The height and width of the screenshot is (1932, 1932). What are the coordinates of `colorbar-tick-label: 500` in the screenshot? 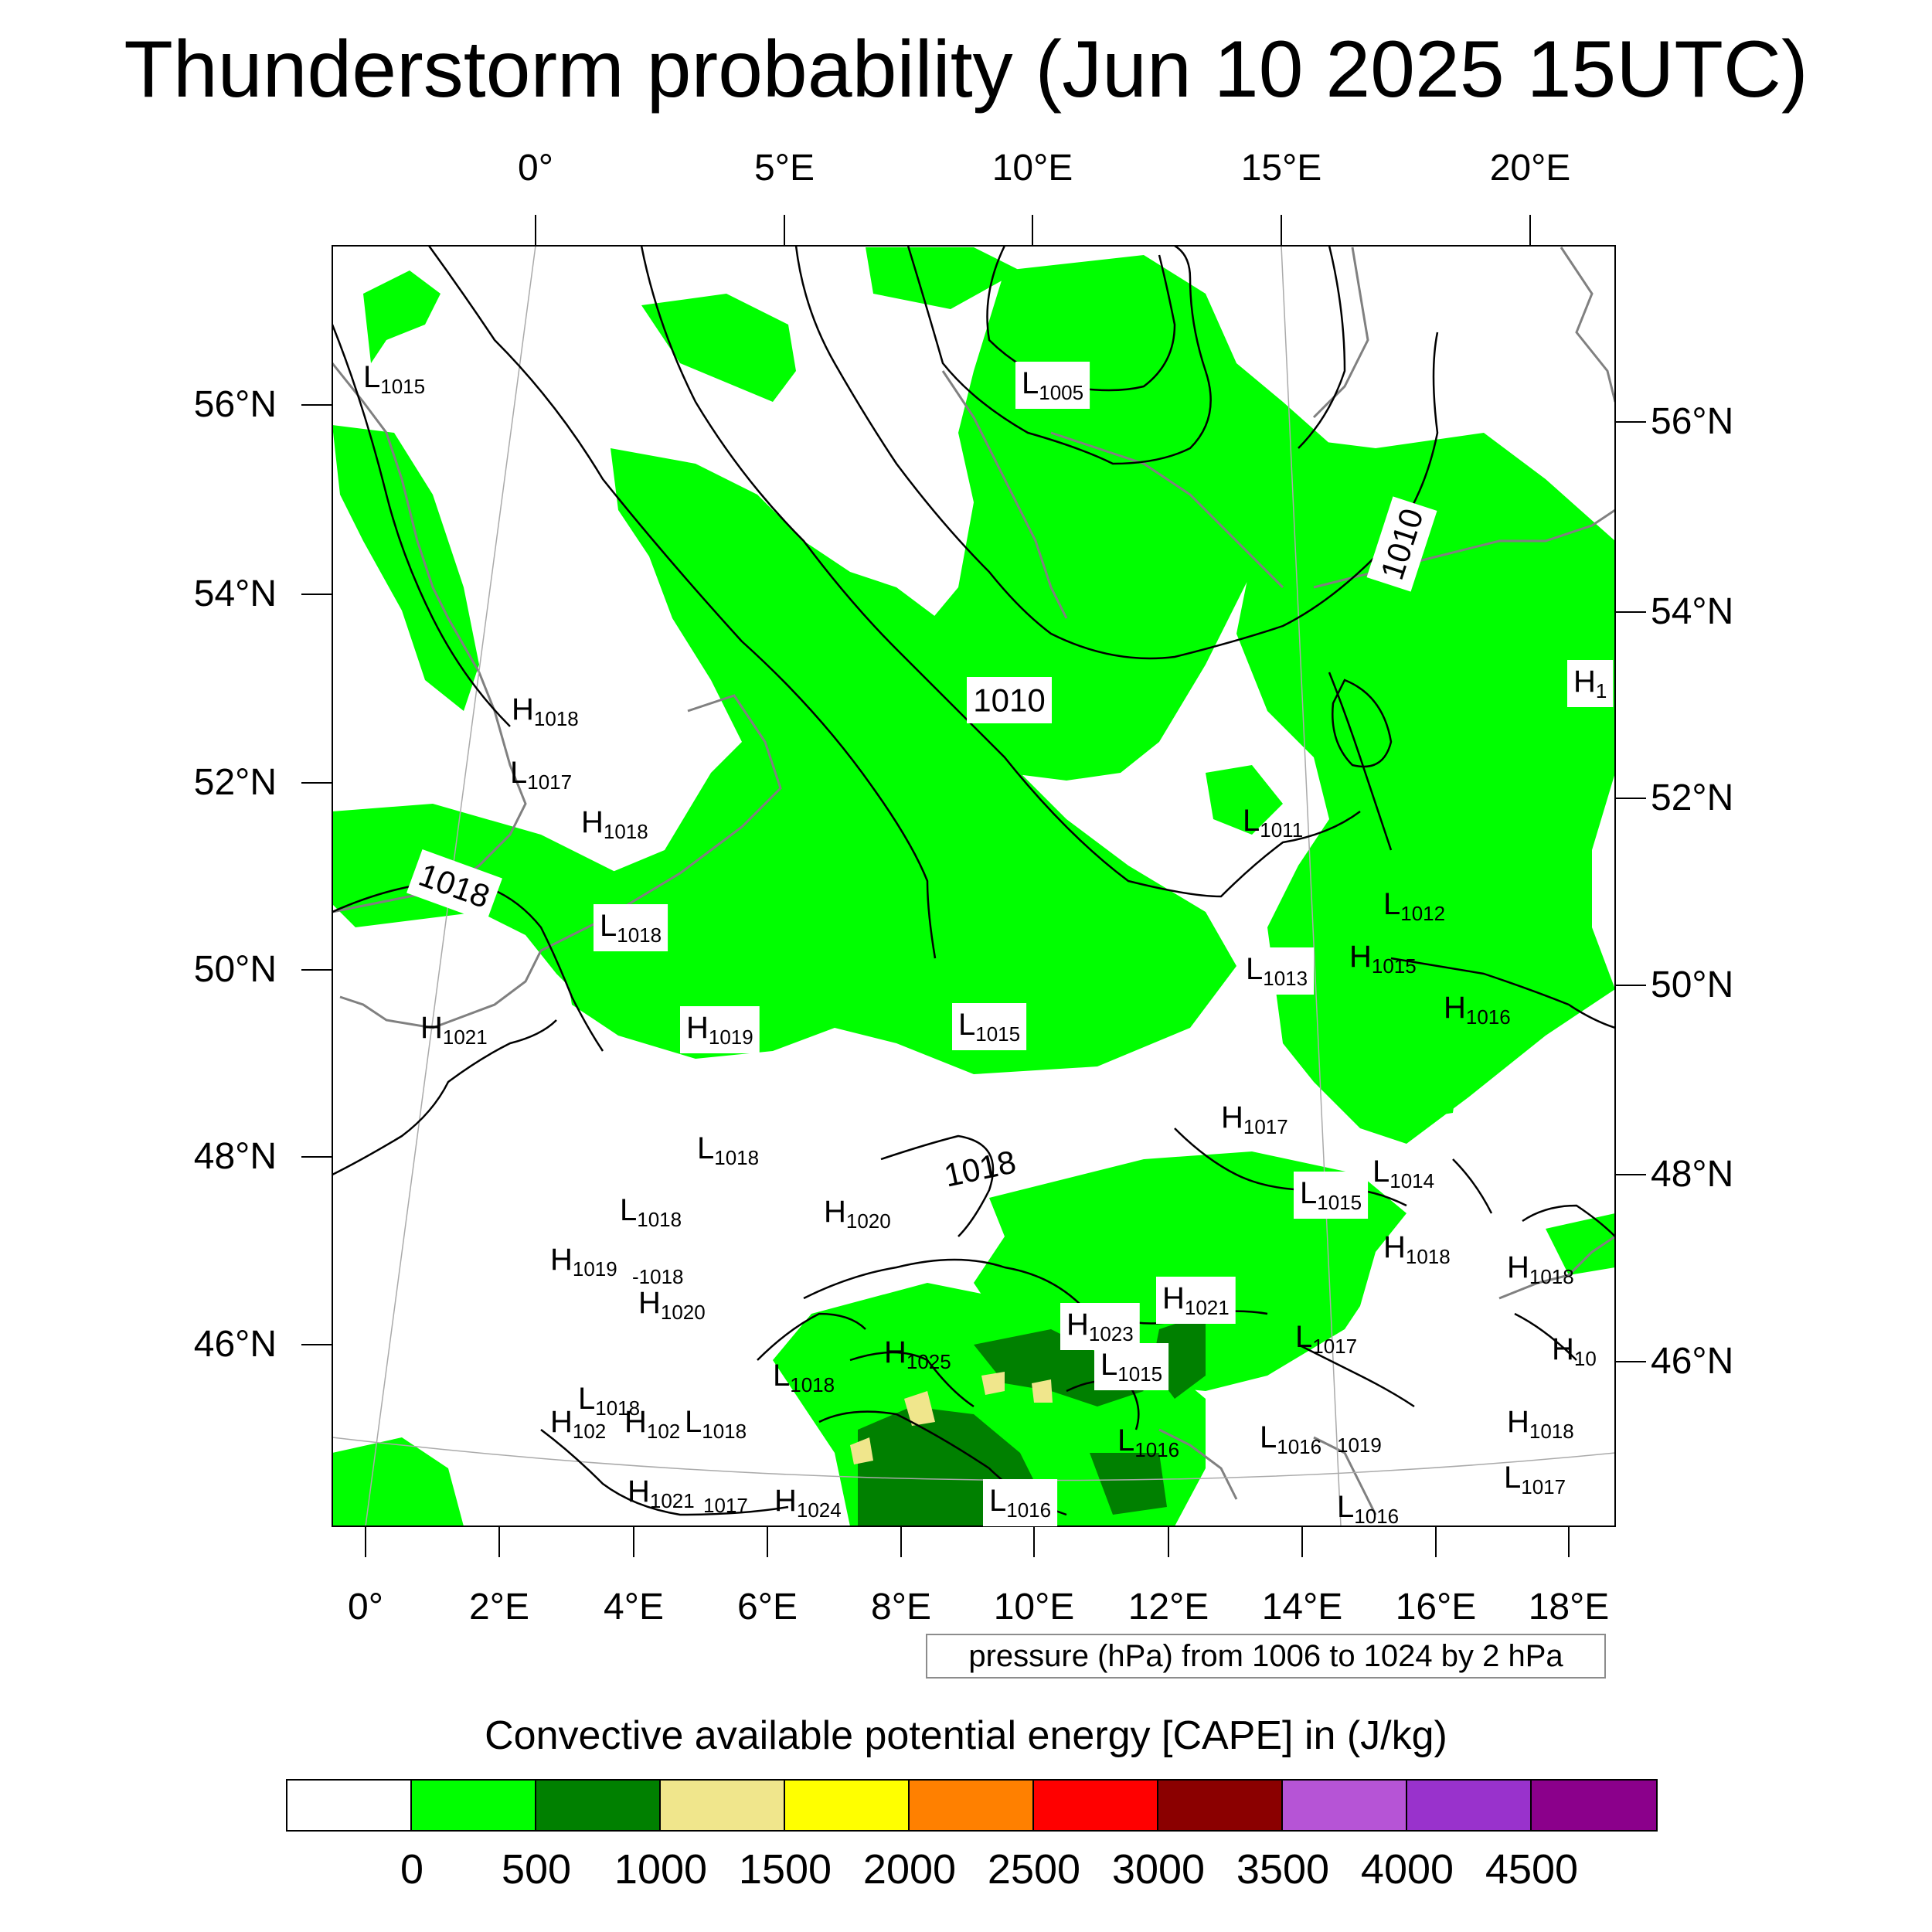 It's located at (536, 1870).